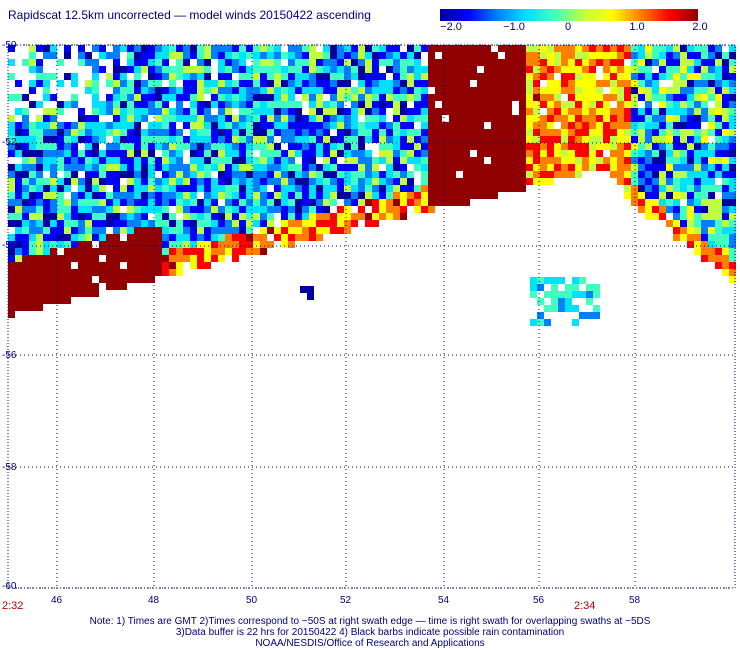  Describe the element at coordinates (569, 15) in the screenshot. I see `colorbar` at that location.